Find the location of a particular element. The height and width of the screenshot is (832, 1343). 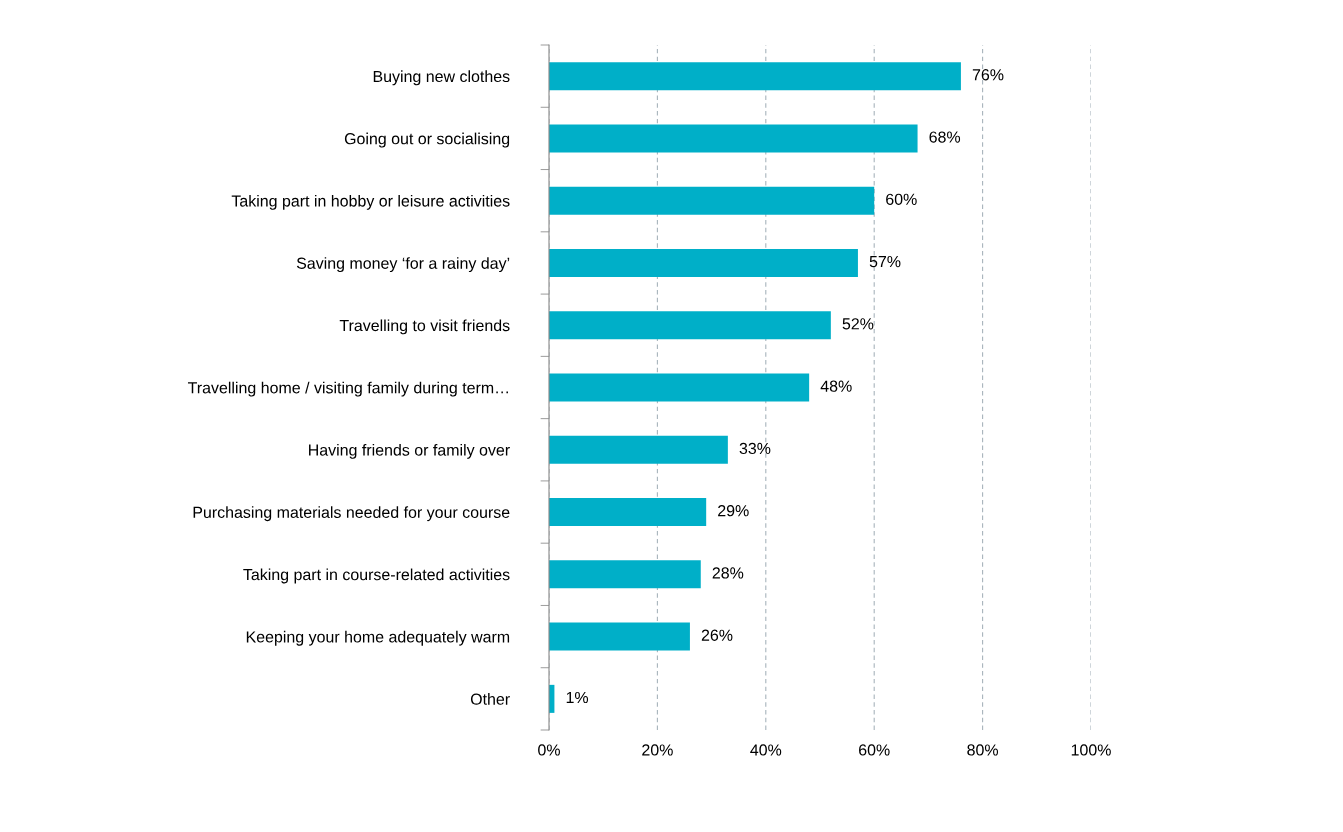

data-label: 48% is located at coordinates (836, 386).